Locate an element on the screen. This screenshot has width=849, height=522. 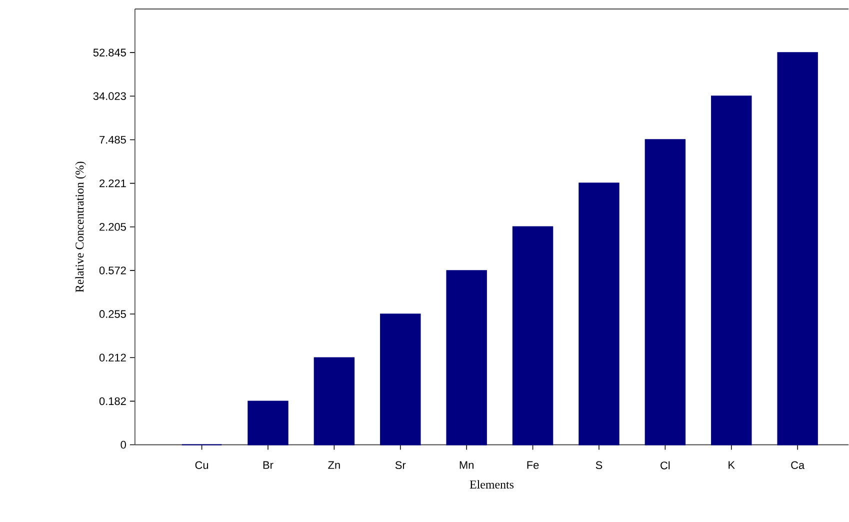
text: 2.205 is located at coordinates (113, 227).